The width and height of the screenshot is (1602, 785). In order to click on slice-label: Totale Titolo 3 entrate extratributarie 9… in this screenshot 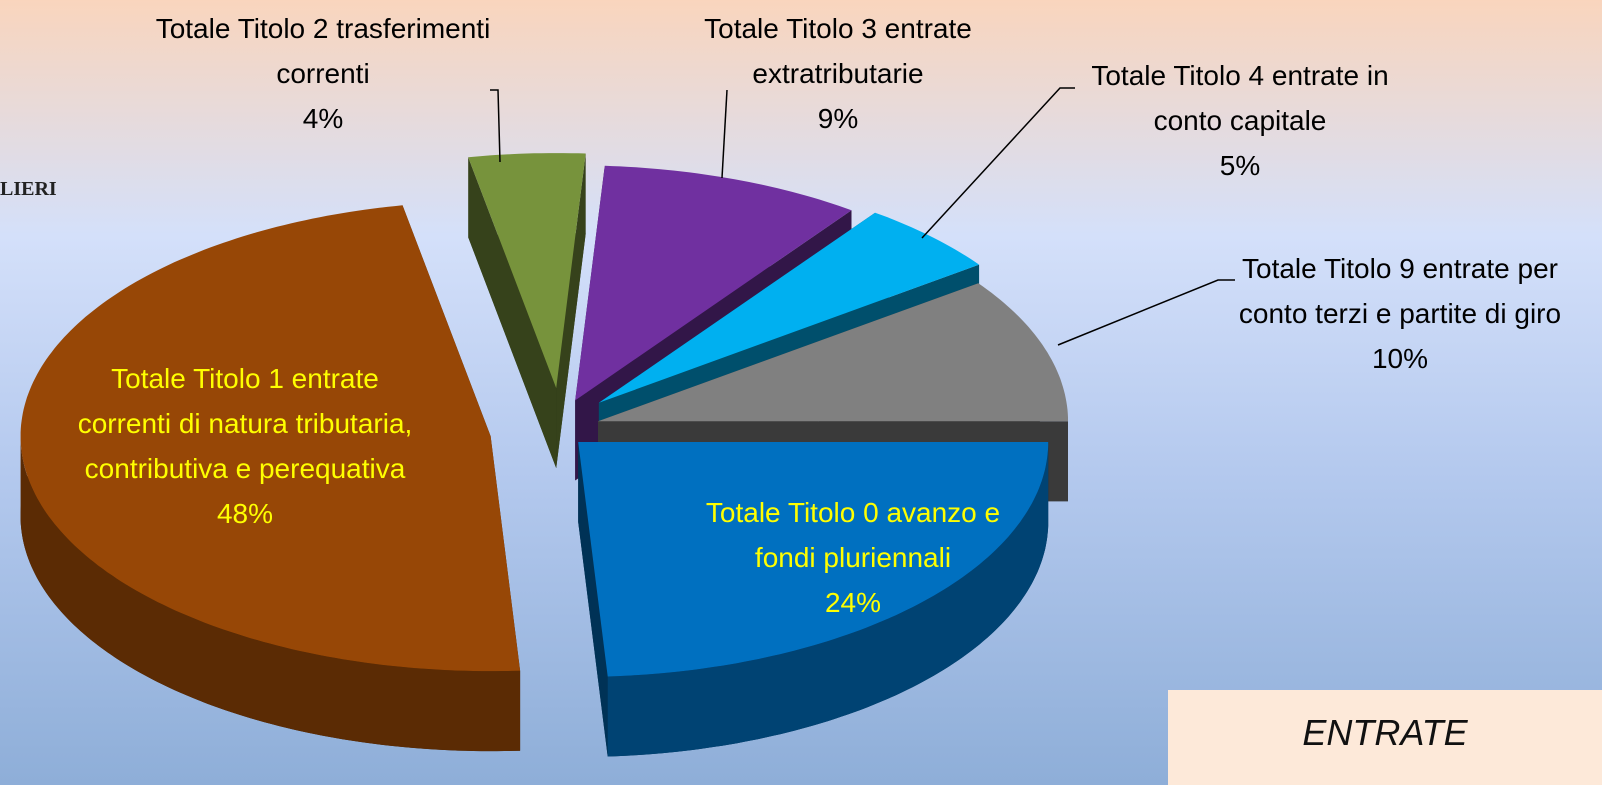, I will do `click(838, 73)`.